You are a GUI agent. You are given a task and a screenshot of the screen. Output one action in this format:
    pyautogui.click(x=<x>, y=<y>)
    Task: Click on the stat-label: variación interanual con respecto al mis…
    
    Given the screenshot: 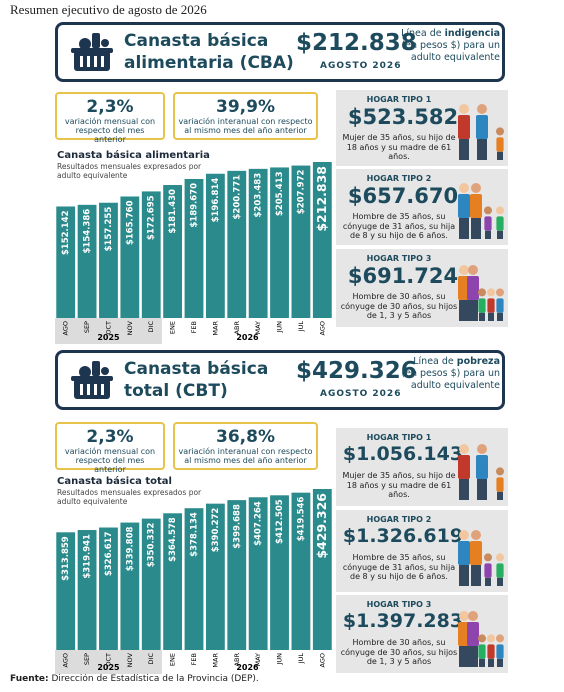 What is the action you would take?
    pyautogui.click(x=245, y=126)
    